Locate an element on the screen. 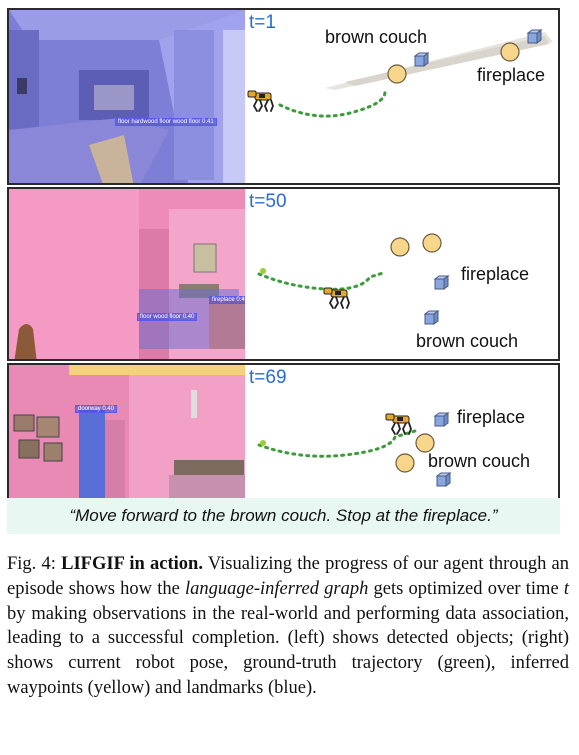 The height and width of the screenshot is (755, 579). caption-emphasis: language-inferred graph is located at coordinates (276, 589).